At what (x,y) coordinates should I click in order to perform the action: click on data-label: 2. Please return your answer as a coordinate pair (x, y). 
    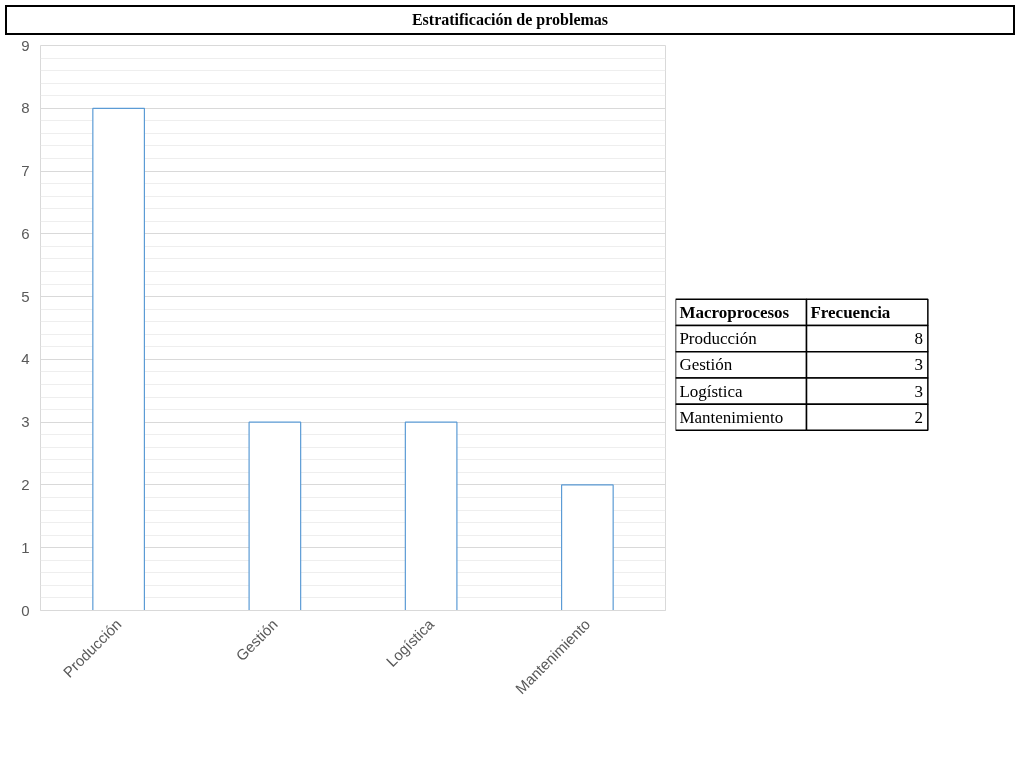
    Looking at the image, I should click on (918, 417).